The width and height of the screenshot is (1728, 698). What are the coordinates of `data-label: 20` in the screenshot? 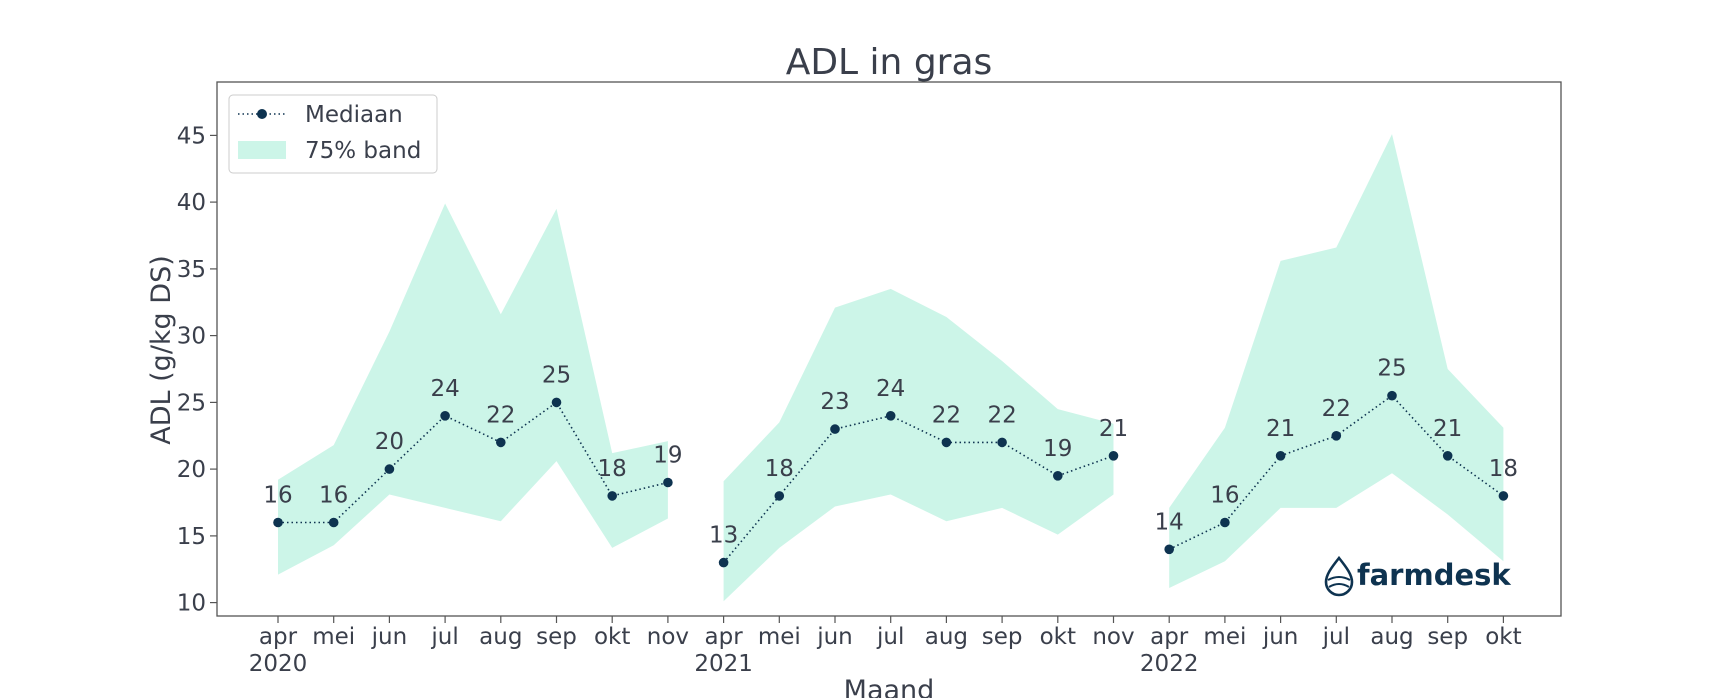 It's located at (389, 442).